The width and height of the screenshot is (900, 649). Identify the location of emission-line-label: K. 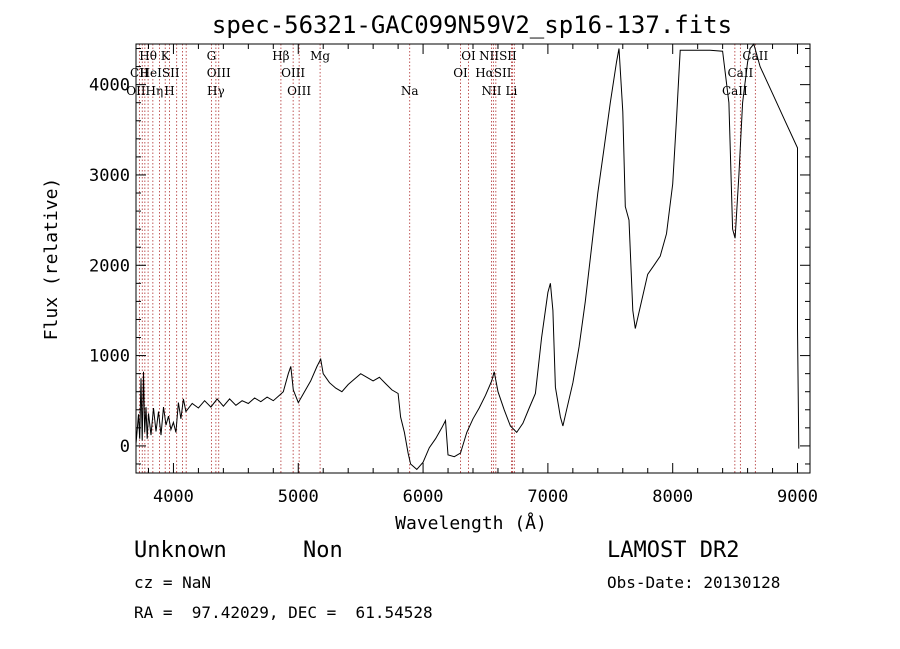
(166, 56).